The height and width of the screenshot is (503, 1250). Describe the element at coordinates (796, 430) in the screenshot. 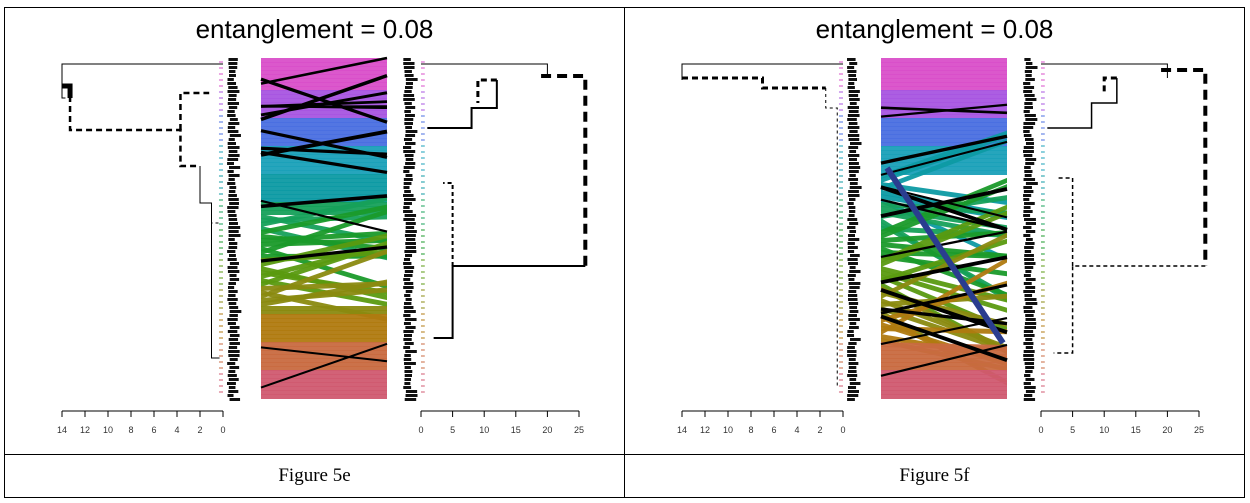

I see `left-axis-tick-label: 4` at that location.